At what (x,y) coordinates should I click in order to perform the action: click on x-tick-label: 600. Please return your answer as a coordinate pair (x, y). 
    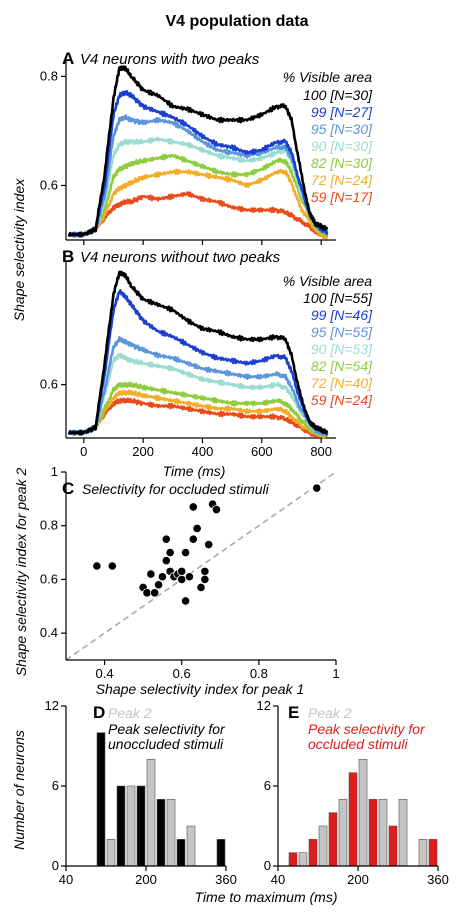
    Looking at the image, I should click on (262, 451).